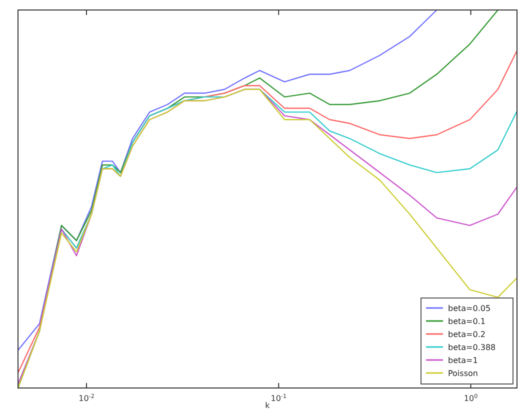 The width and height of the screenshot is (529, 409). What do you see at coordinates (467, 321) in the screenshot?
I see `legend-label: beta=0.1` at bounding box center [467, 321].